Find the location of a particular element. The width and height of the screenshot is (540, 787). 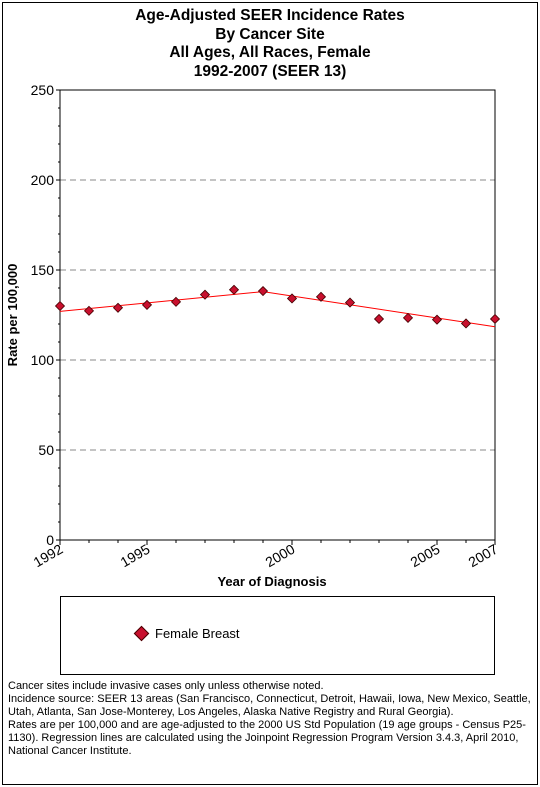

data-point-1997 is located at coordinates (205, 294).